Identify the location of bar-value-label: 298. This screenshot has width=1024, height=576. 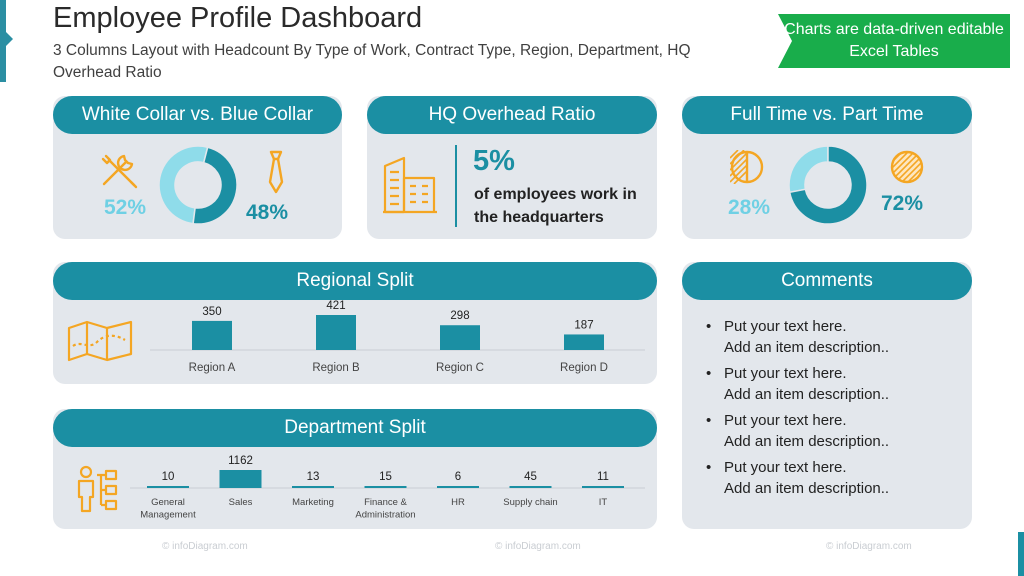
(459, 316).